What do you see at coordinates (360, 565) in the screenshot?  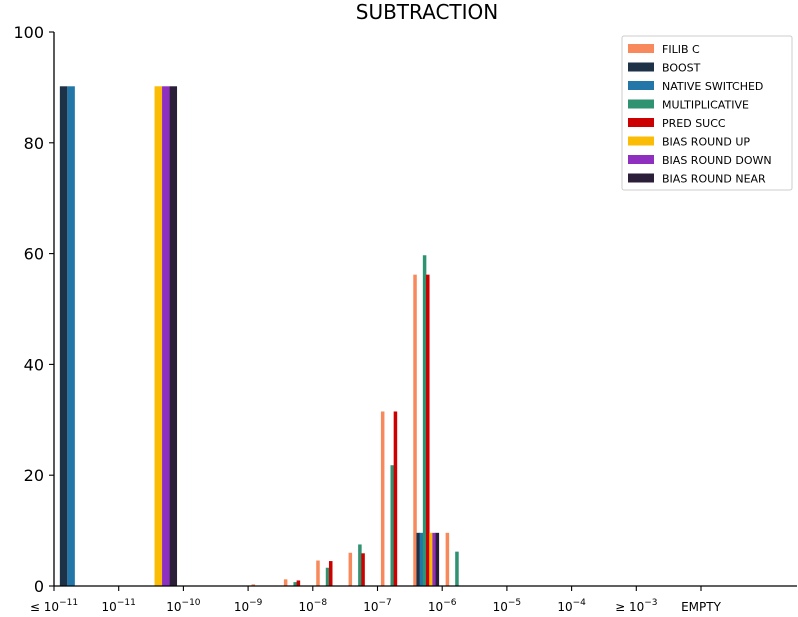 I see `bar-multiplicative-pt2` at bounding box center [360, 565].